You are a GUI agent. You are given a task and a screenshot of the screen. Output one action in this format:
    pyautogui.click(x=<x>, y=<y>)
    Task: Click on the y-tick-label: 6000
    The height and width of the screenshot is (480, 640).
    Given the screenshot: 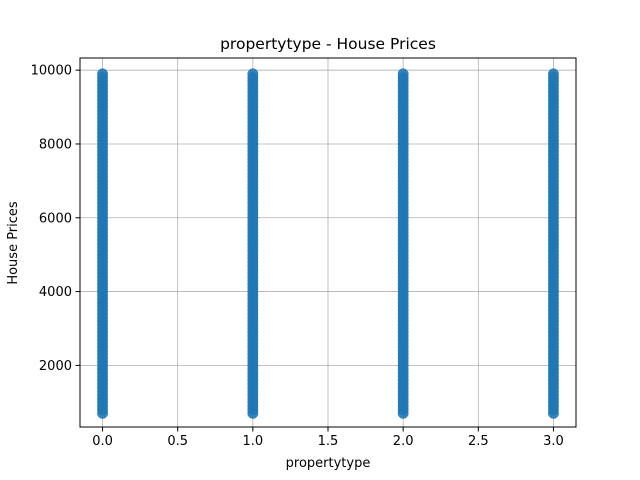 What is the action you would take?
    pyautogui.click(x=55, y=218)
    